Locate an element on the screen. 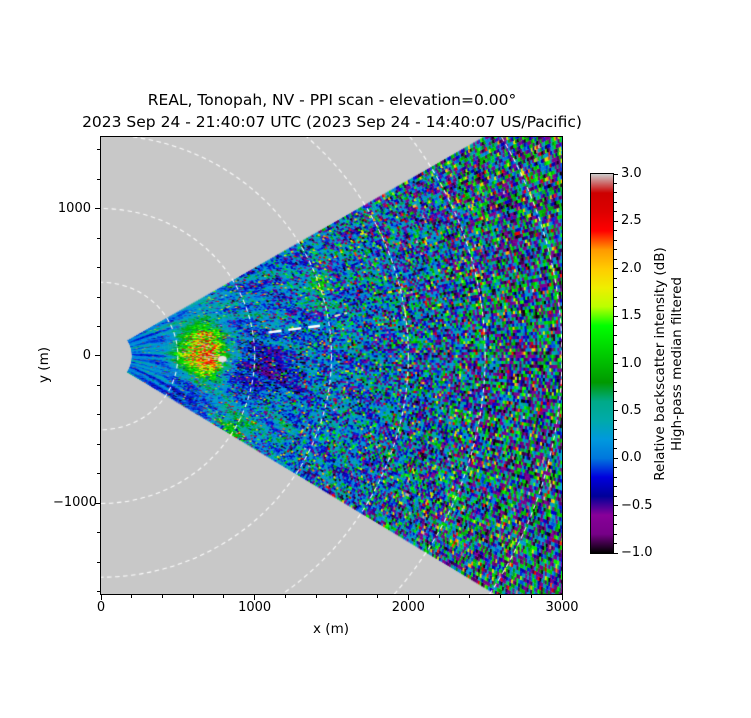 The height and width of the screenshot is (718, 751). y-axis-label: y (m) is located at coordinates (44, 365).